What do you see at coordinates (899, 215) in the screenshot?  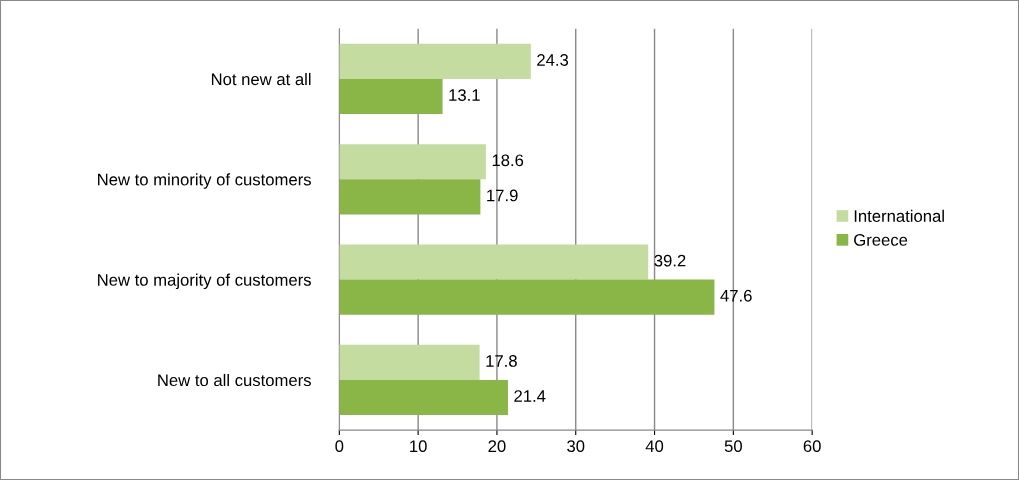 I see `legend-label: International` at bounding box center [899, 215].